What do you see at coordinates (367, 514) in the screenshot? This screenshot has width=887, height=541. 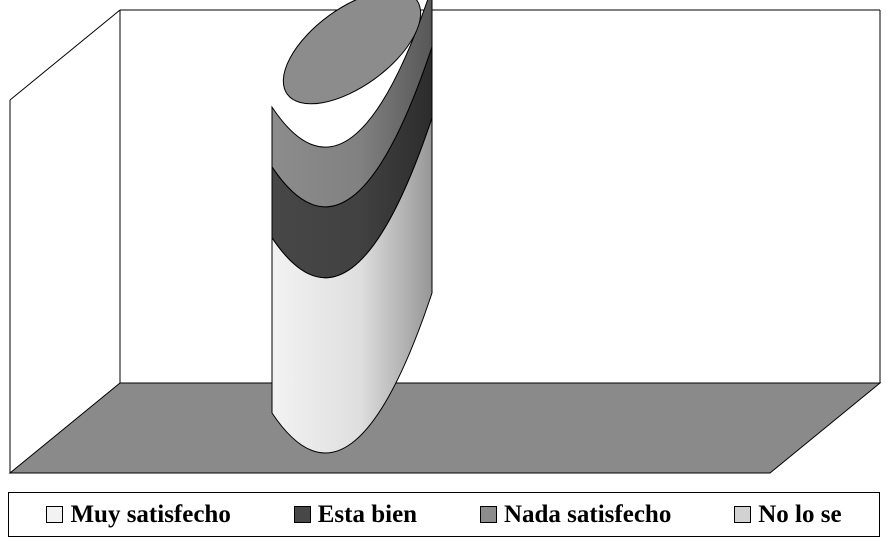 I see `legend-label: Esta bien` at bounding box center [367, 514].